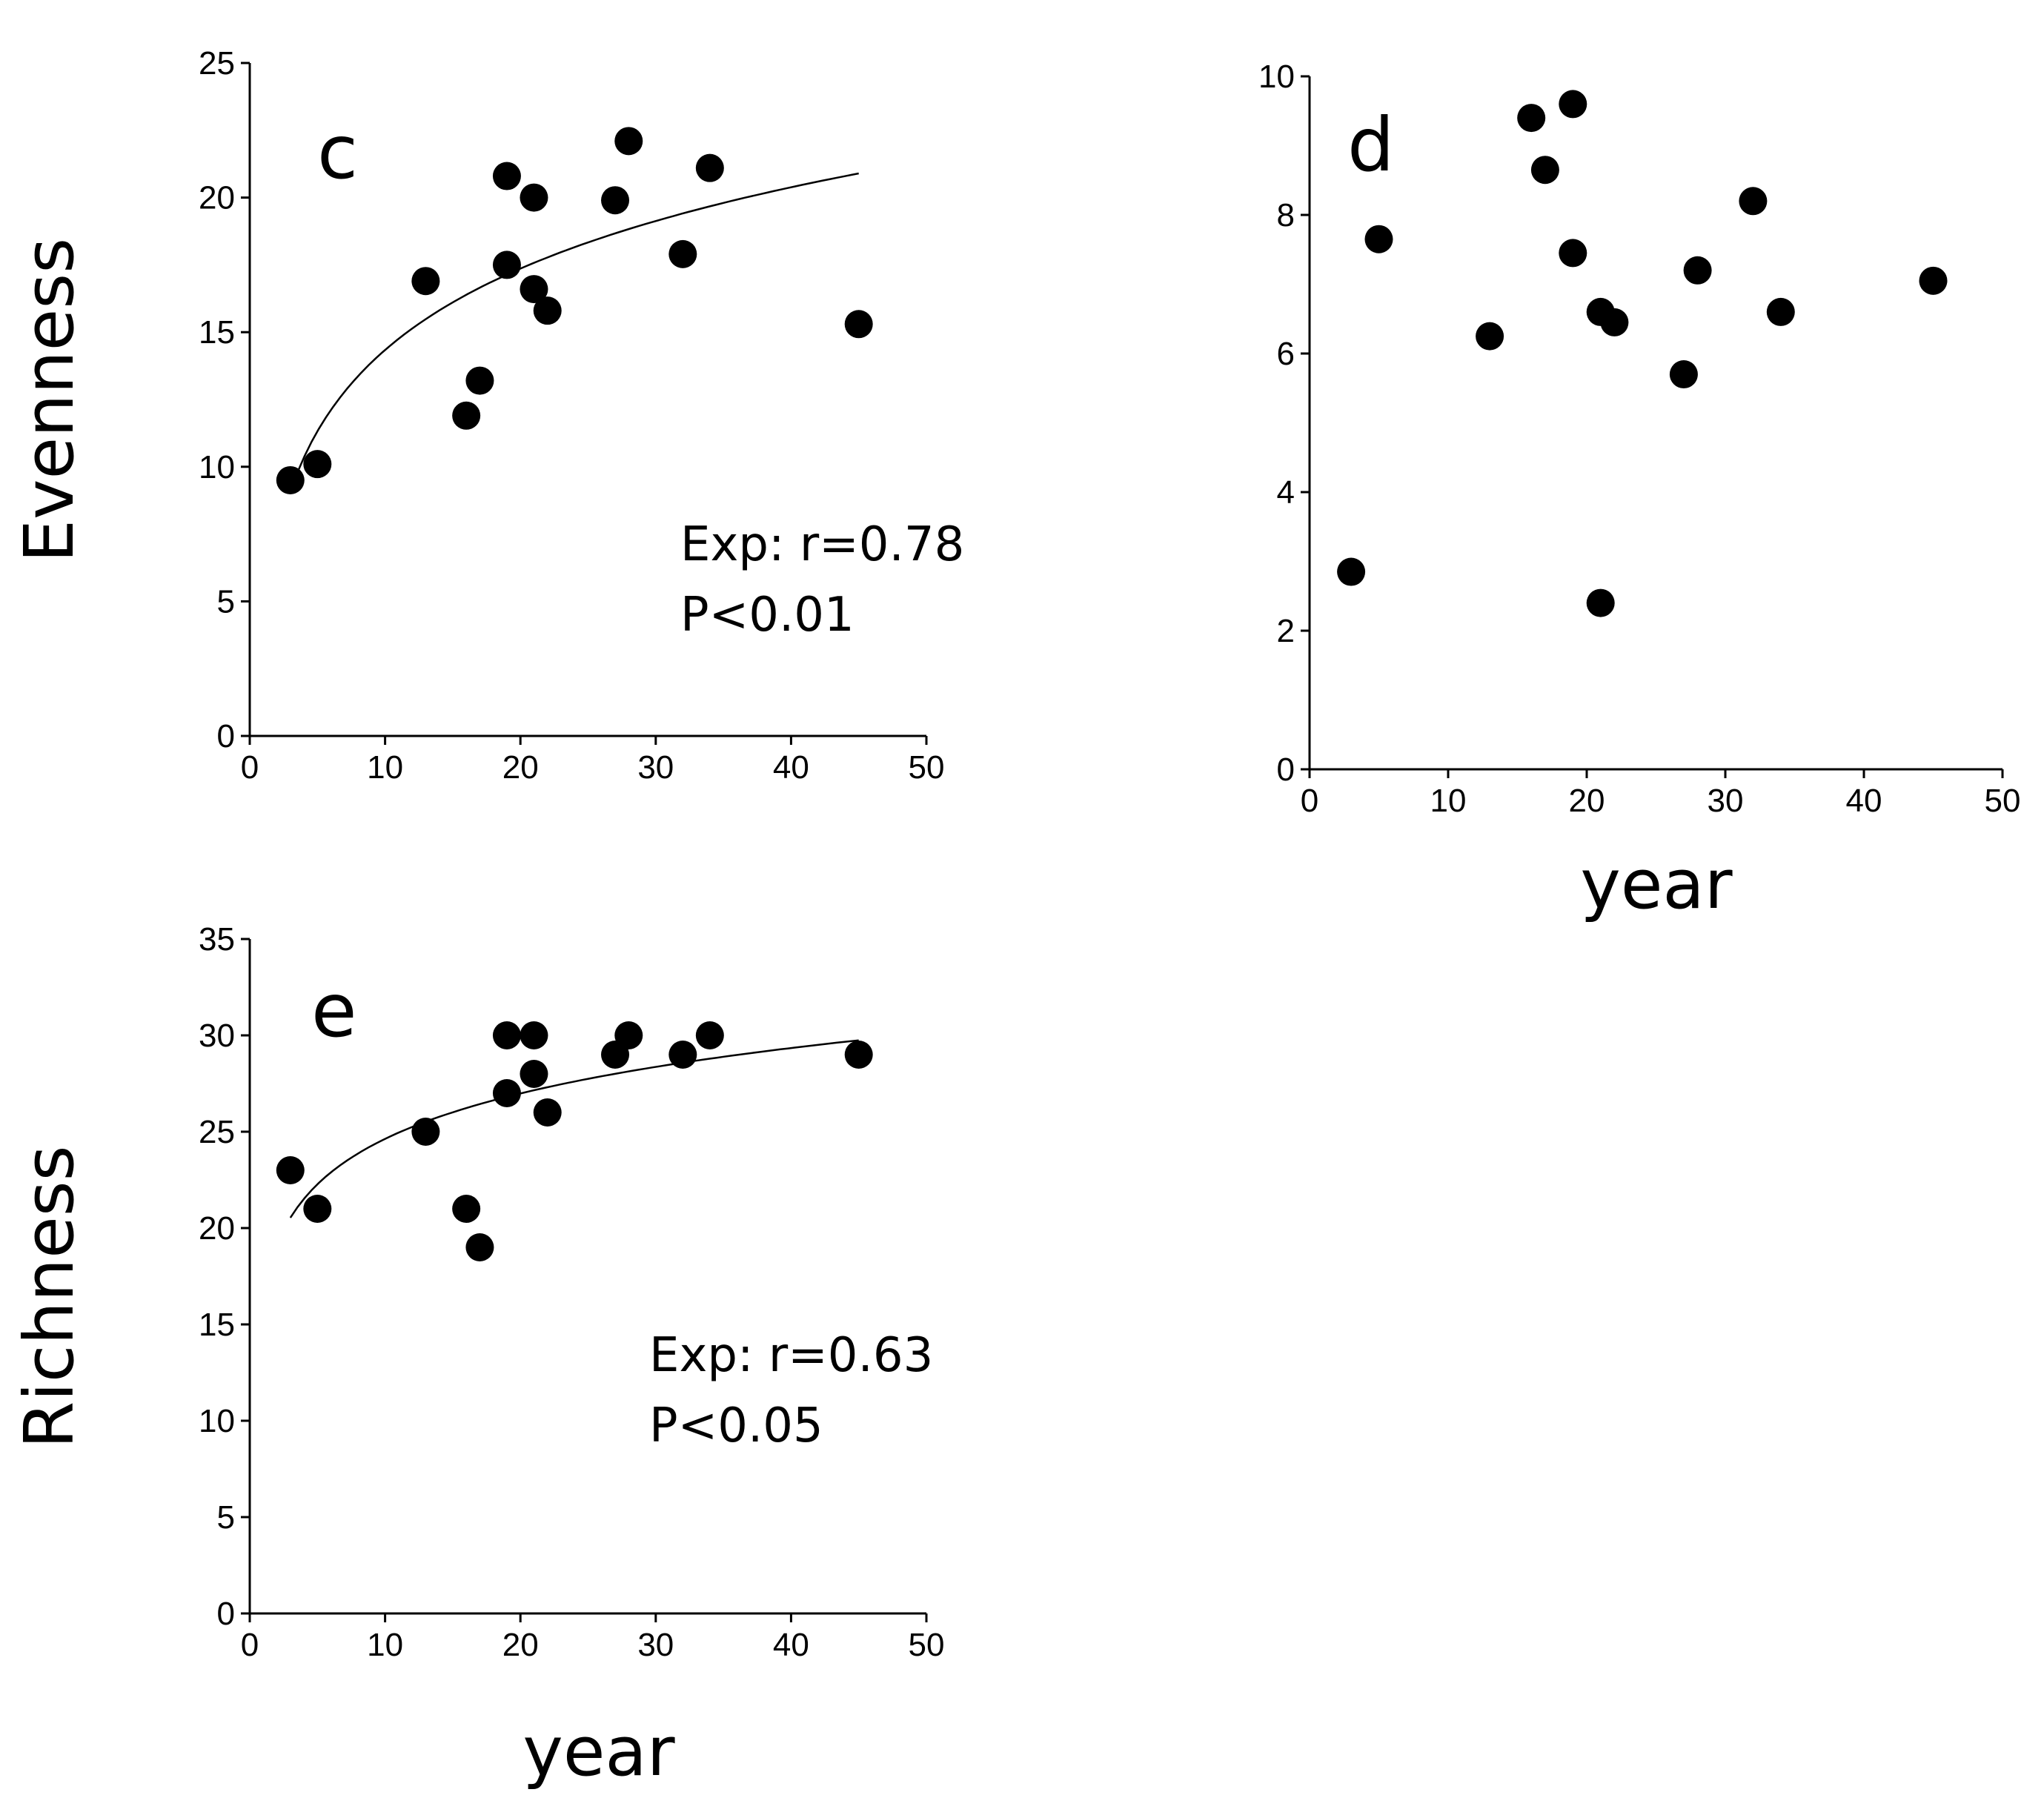 The image size is (2044, 1818). I want to click on panel-label: e, so click(334, 1010).